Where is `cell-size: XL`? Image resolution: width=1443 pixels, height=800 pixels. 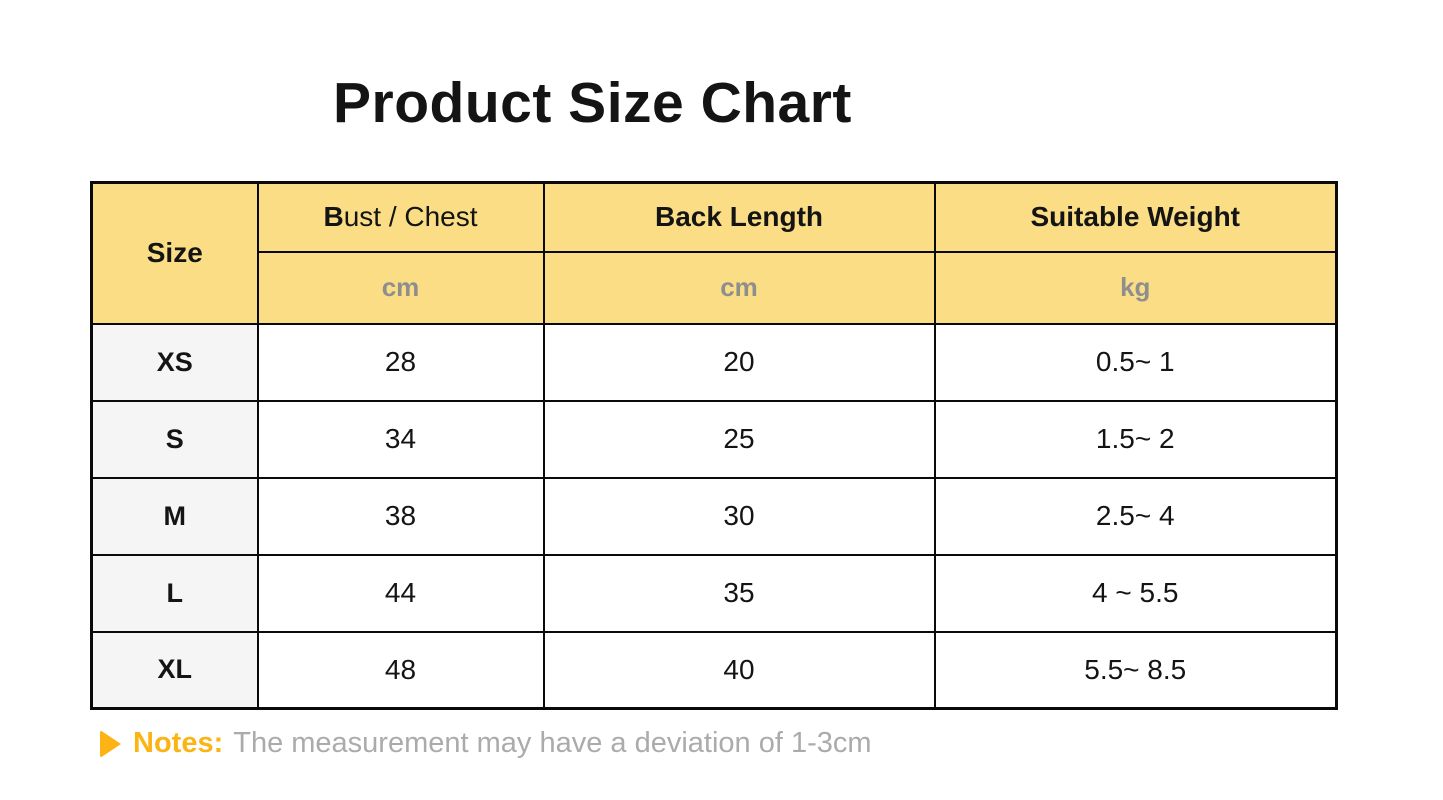
cell-size: XL is located at coordinates (174, 670).